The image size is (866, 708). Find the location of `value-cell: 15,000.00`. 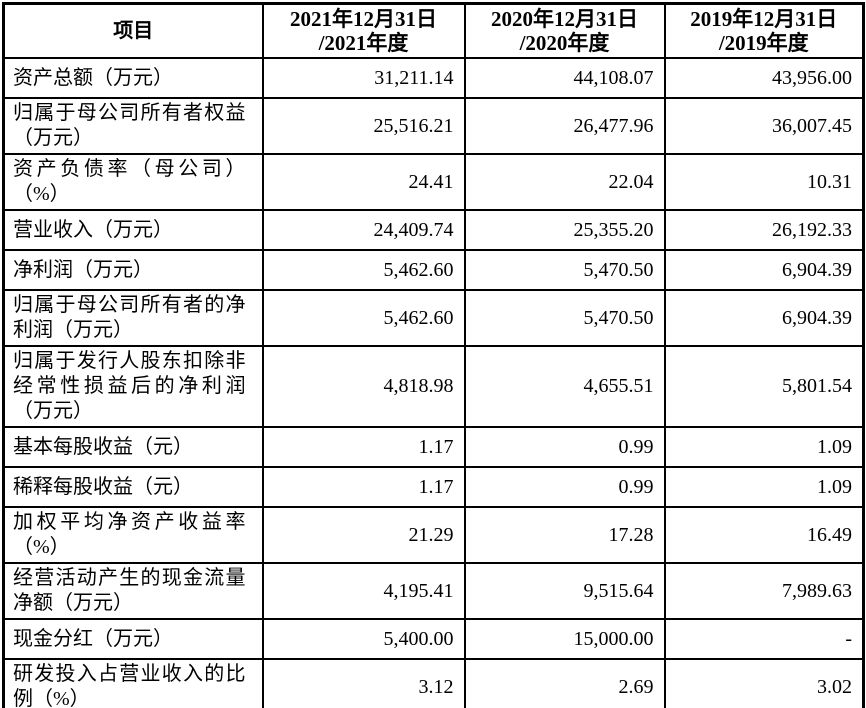

value-cell: 15,000.00 is located at coordinates (564, 639).